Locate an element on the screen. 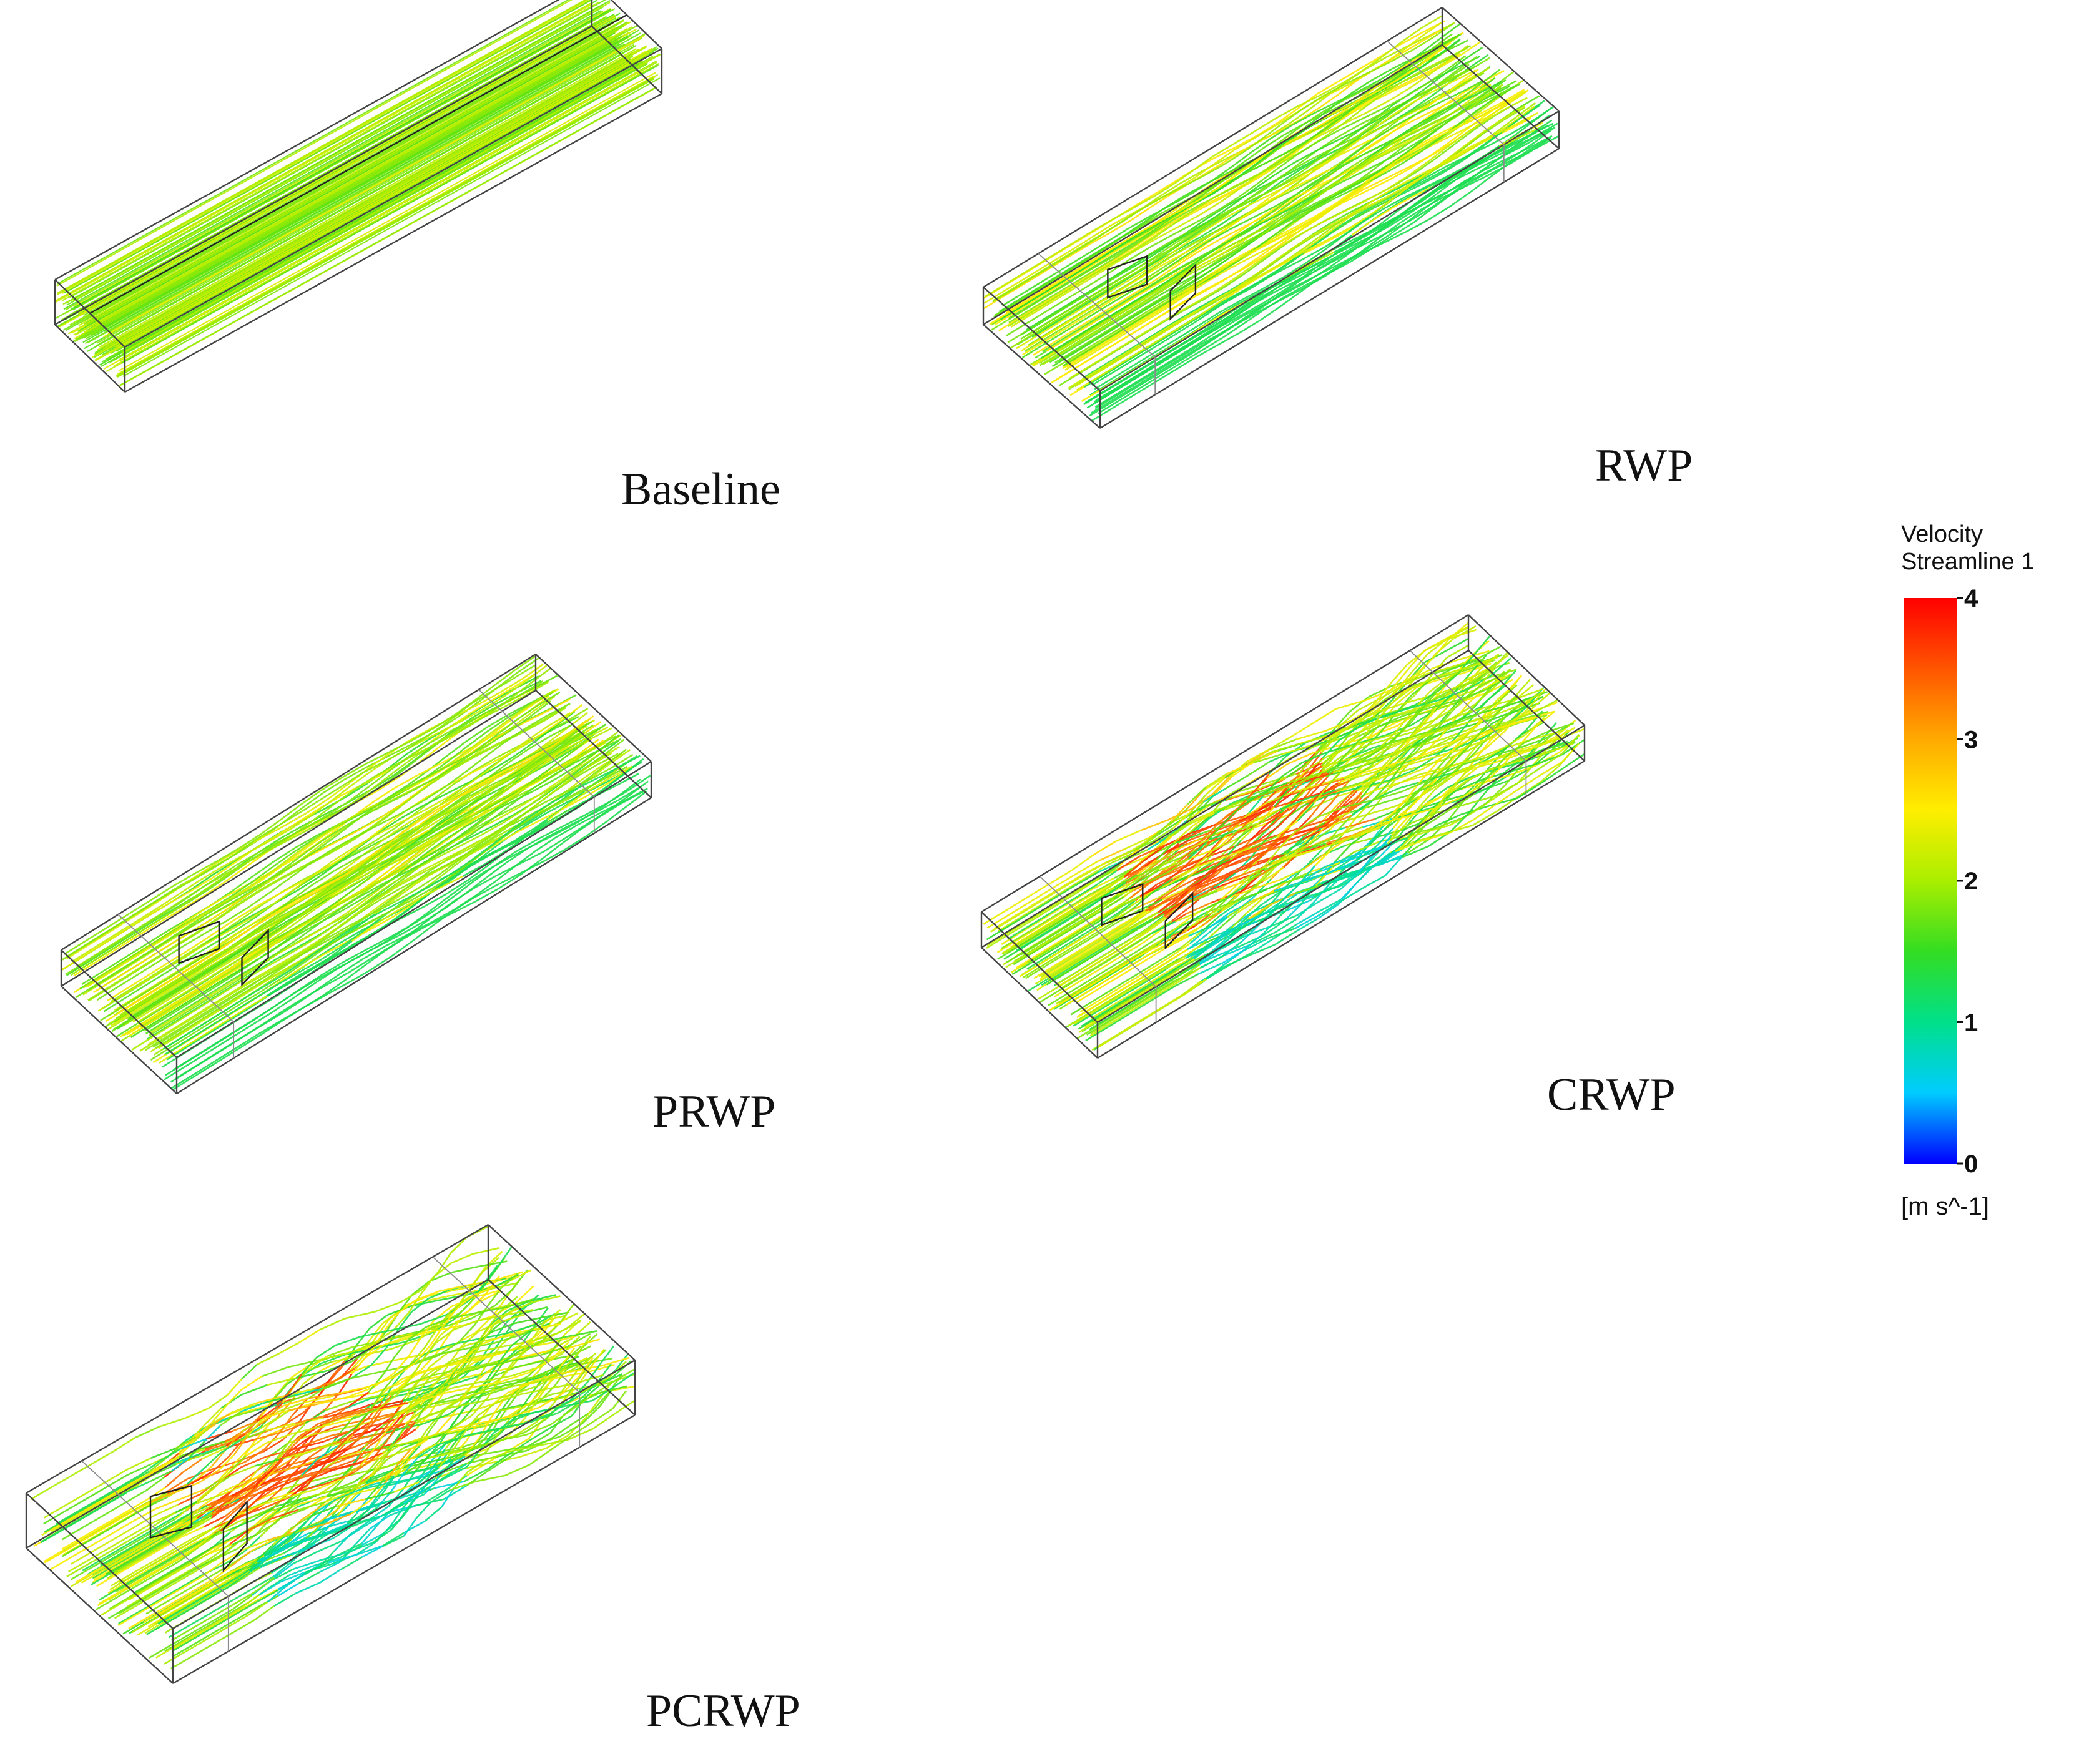 The height and width of the screenshot is (1764, 2089). streamlines-rwp is located at coordinates (1271, 218).